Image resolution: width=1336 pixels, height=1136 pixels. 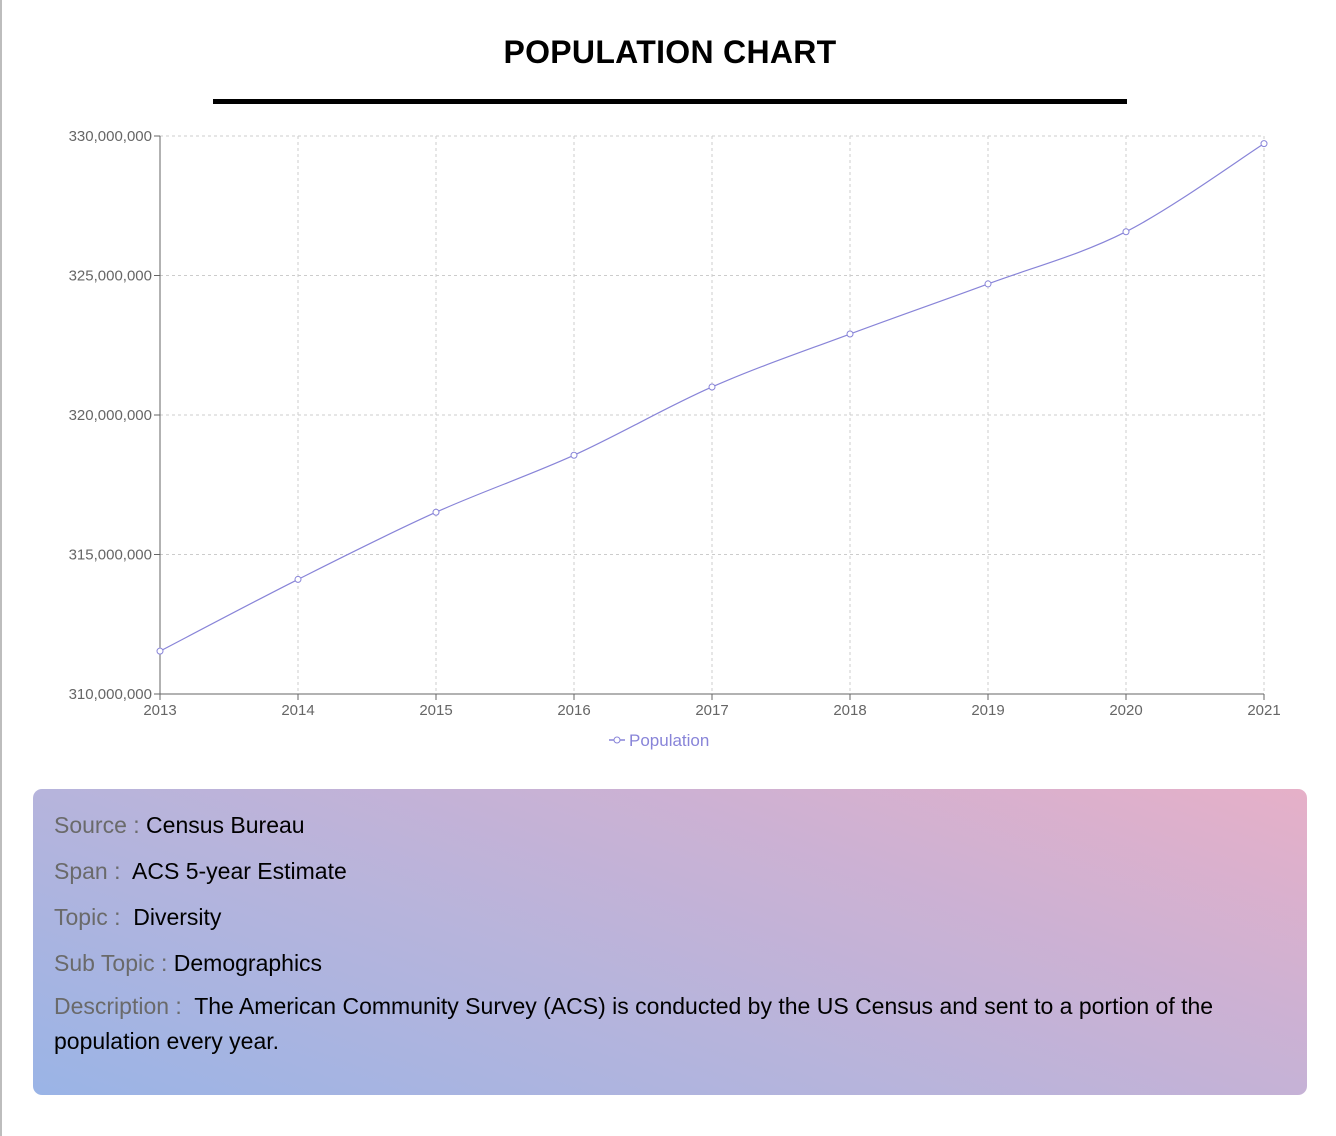 I want to click on source-value: Census Bureau, so click(x=225, y=825).